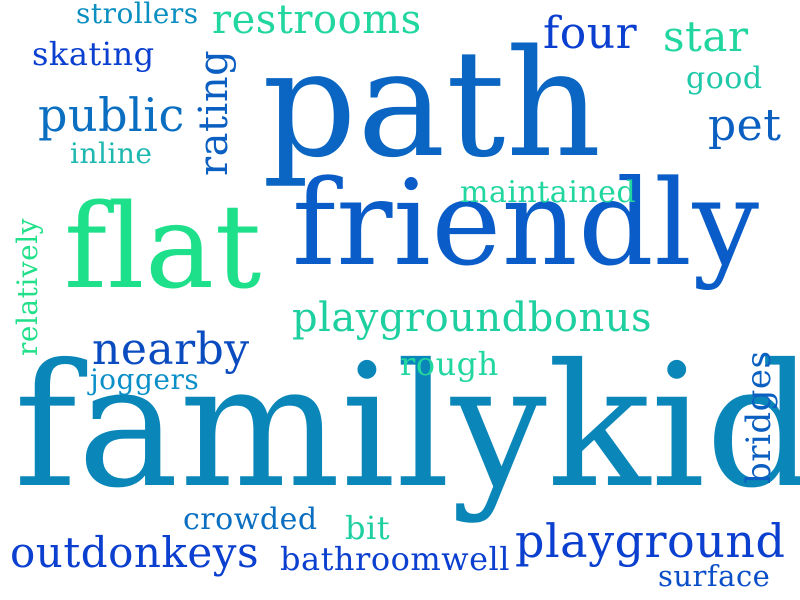 This screenshot has width=800, height=600. What do you see at coordinates (745, 125) in the screenshot?
I see `word-pet: pet` at bounding box center [745, 125].